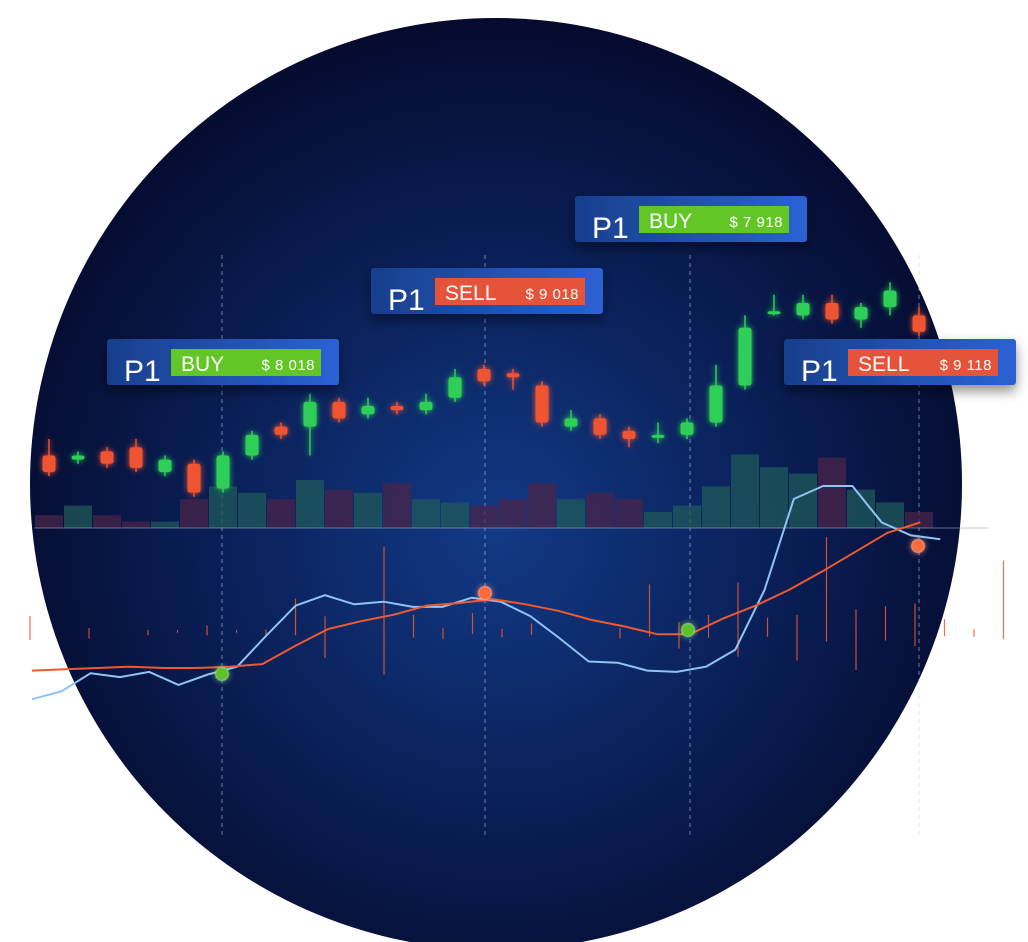  Describe the element at coordinates (883, 364) in the screenshot. I see `signal-type: SELL` at that location.